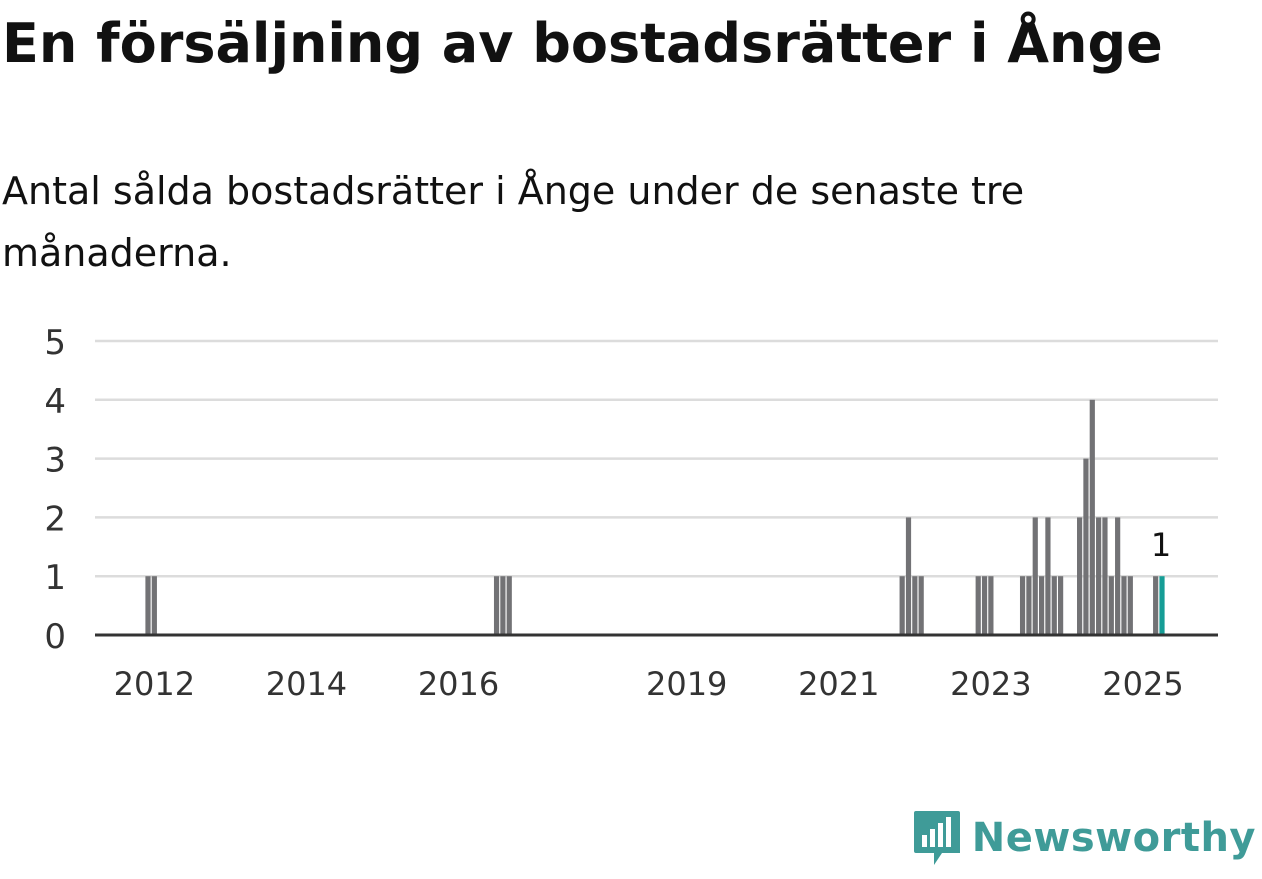 The height and width of the screenshot is (879, 1262). Describe the element at coordinates (1142, 684) in the screenshot. I see `x-tick-label: 2025` at that location.